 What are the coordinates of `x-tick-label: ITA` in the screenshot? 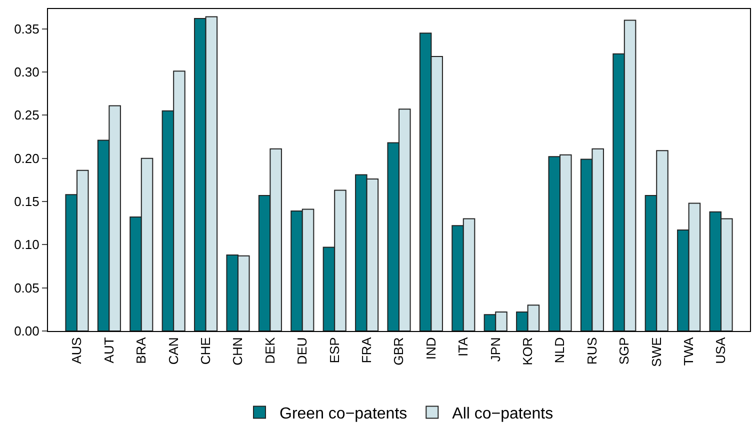 It's located at (463, 346).